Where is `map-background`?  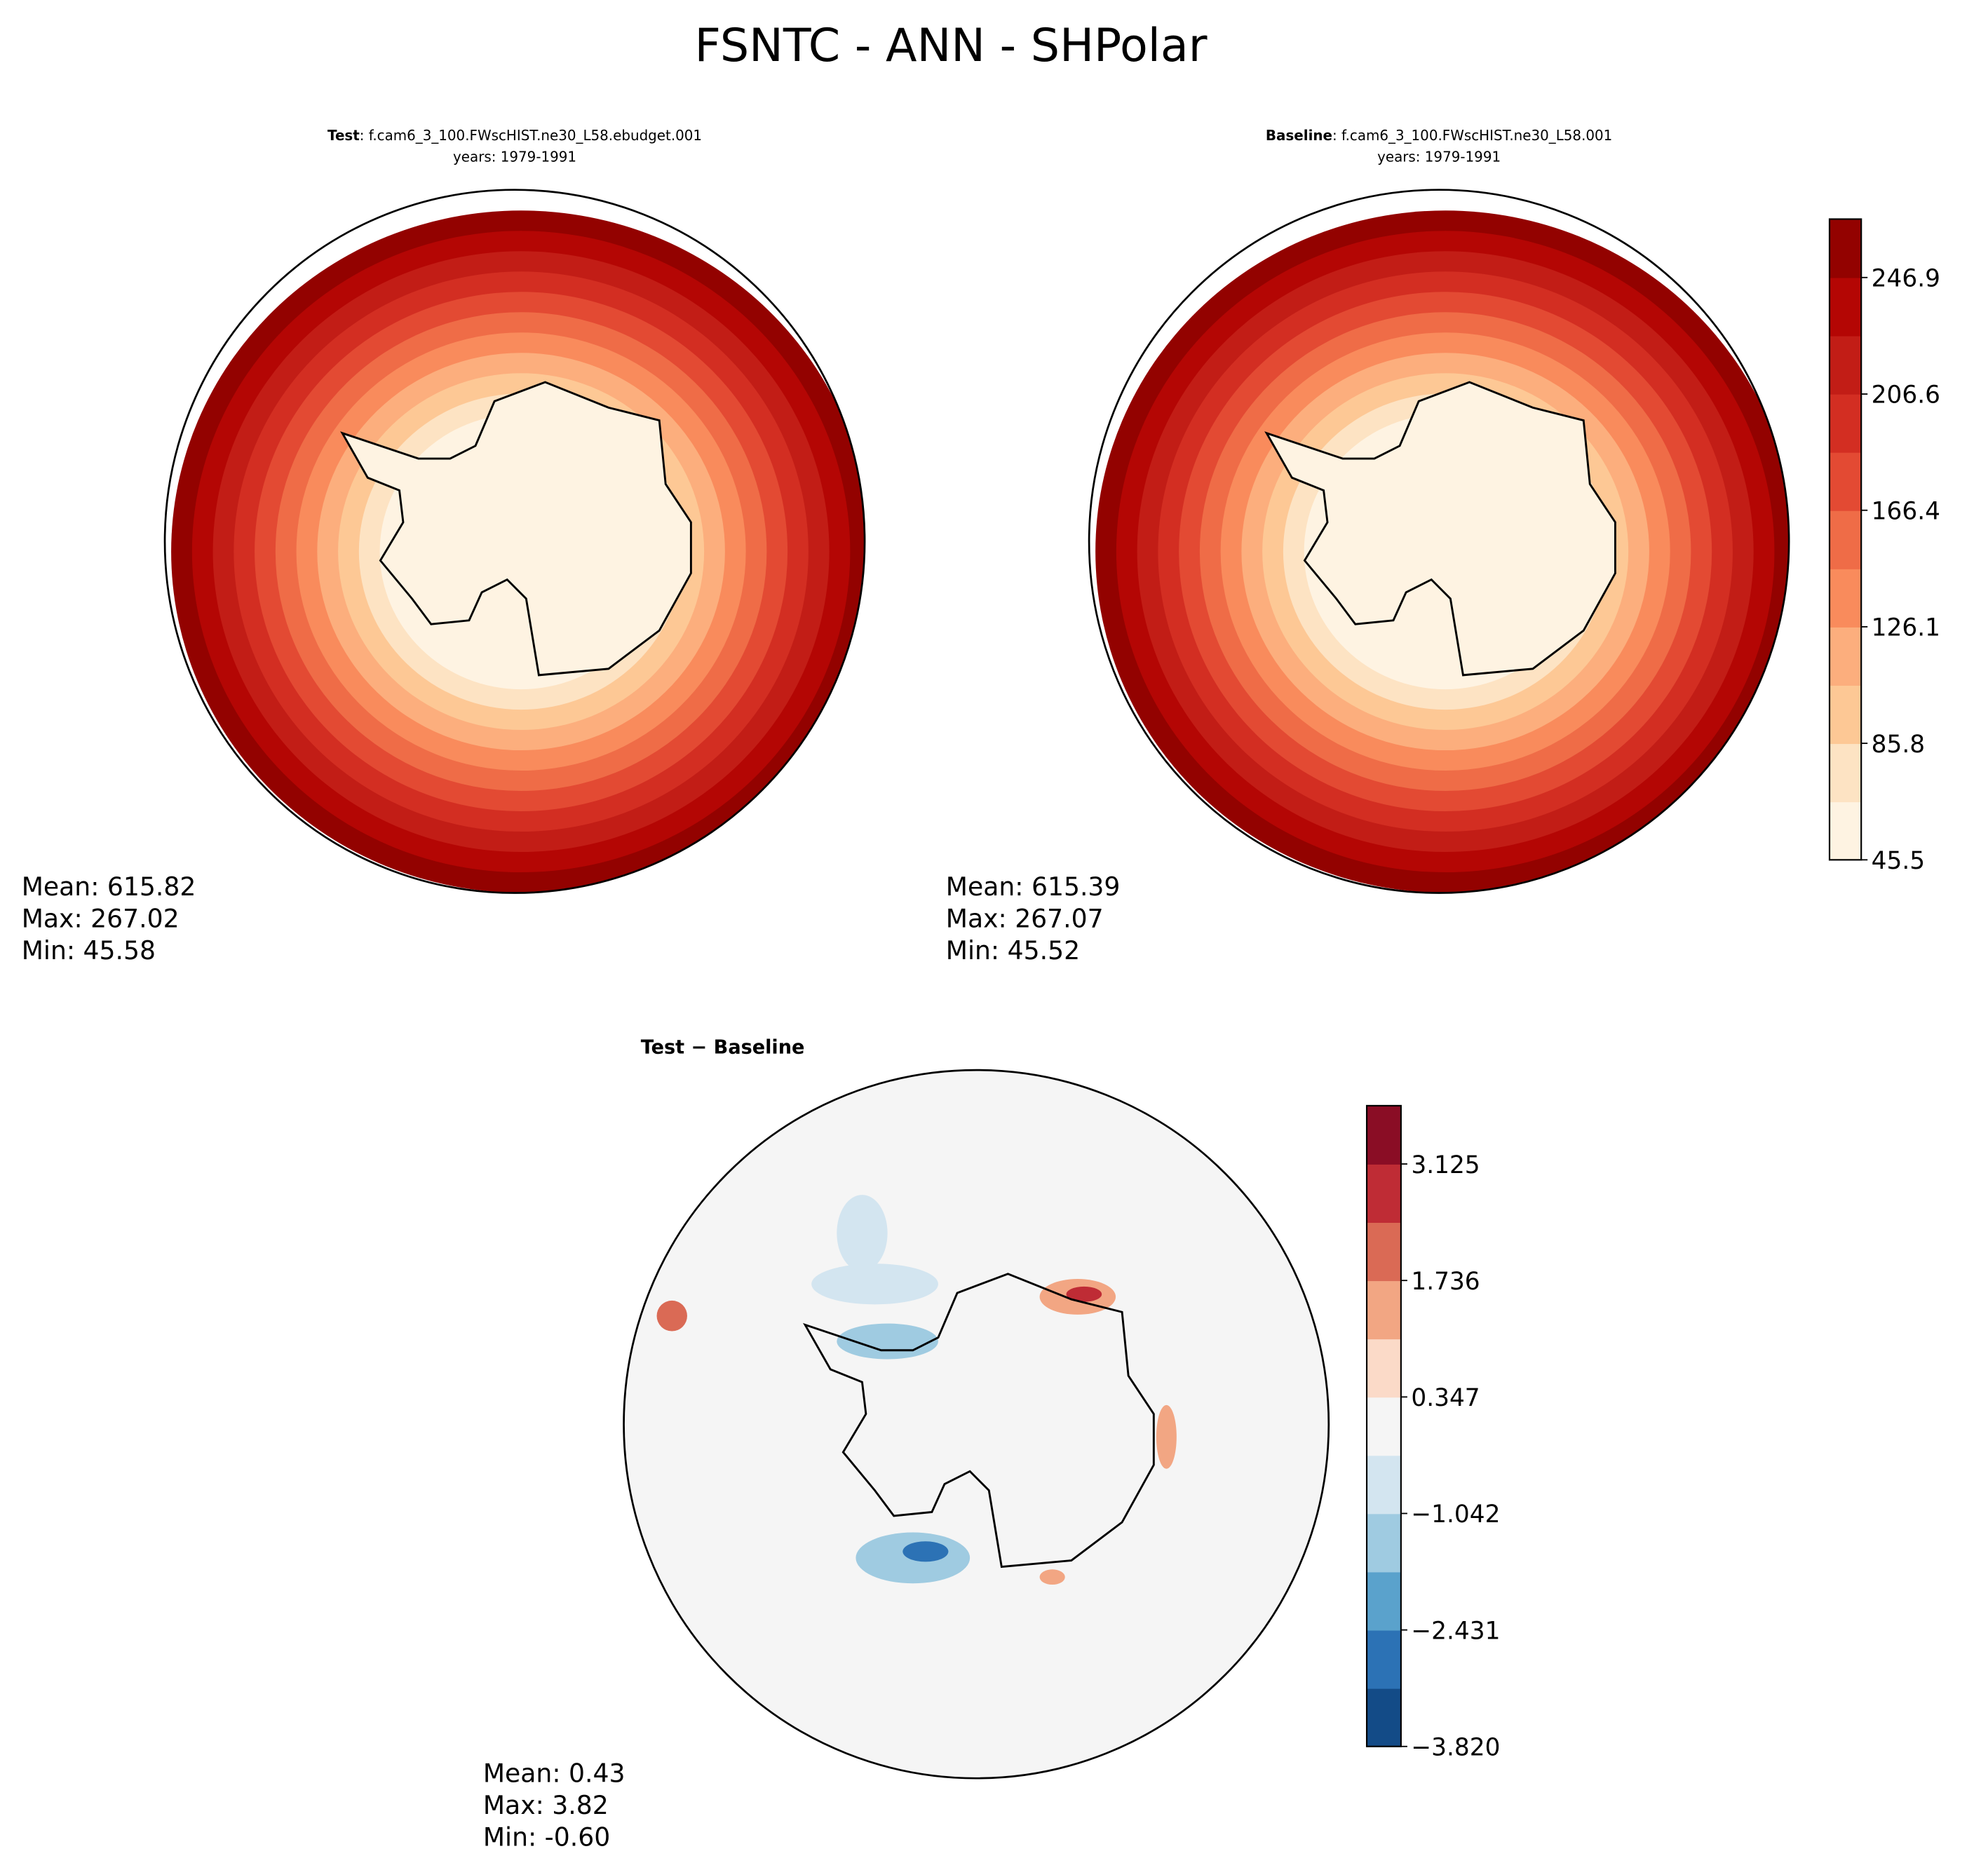 map-background is located at coordinates (976, 1424).